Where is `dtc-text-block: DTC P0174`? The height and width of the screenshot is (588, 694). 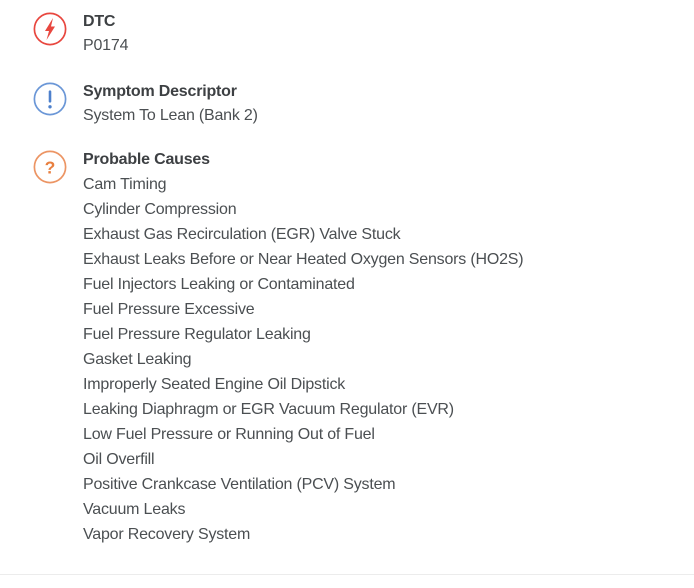 dtc-text-block: DTC P0174 is located at coordinates (105, 34).